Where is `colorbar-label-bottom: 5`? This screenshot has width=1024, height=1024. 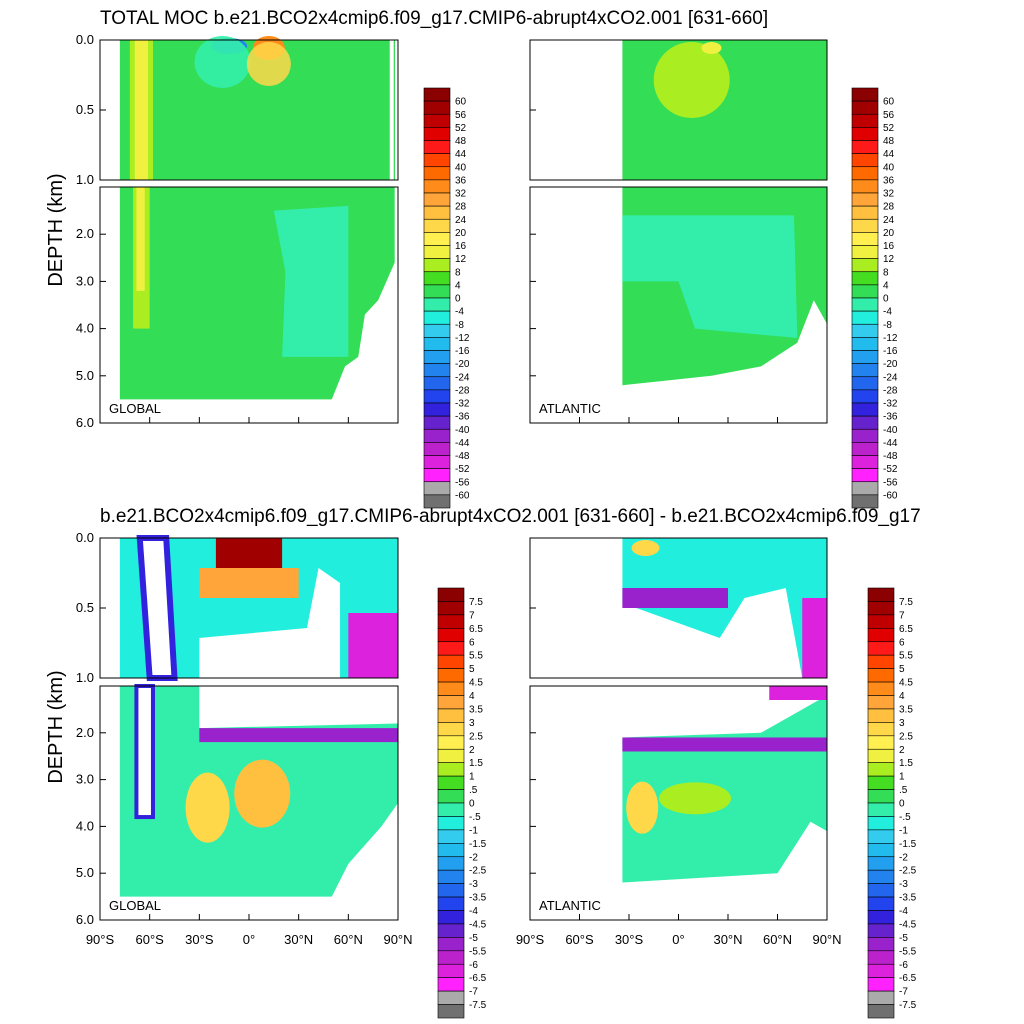
colorbar-label-bottom: 5 is located at coordinates (472, 669).